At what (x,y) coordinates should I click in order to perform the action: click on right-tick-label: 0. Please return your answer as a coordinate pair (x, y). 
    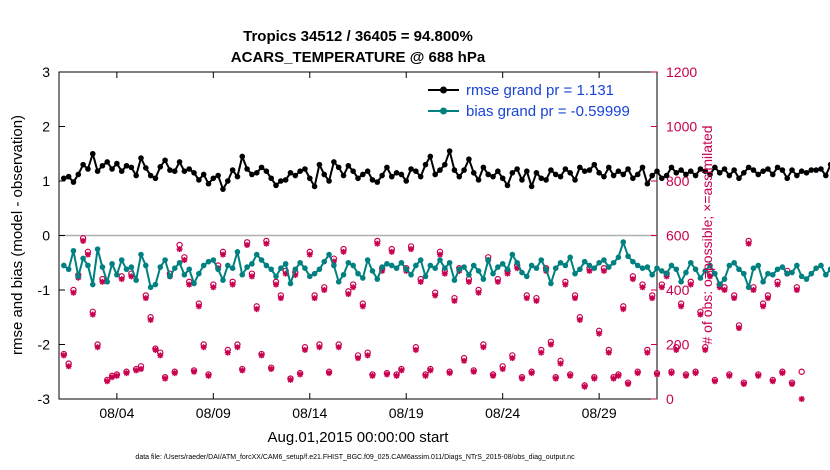
    Looking at the image, I should click on (670, 399).